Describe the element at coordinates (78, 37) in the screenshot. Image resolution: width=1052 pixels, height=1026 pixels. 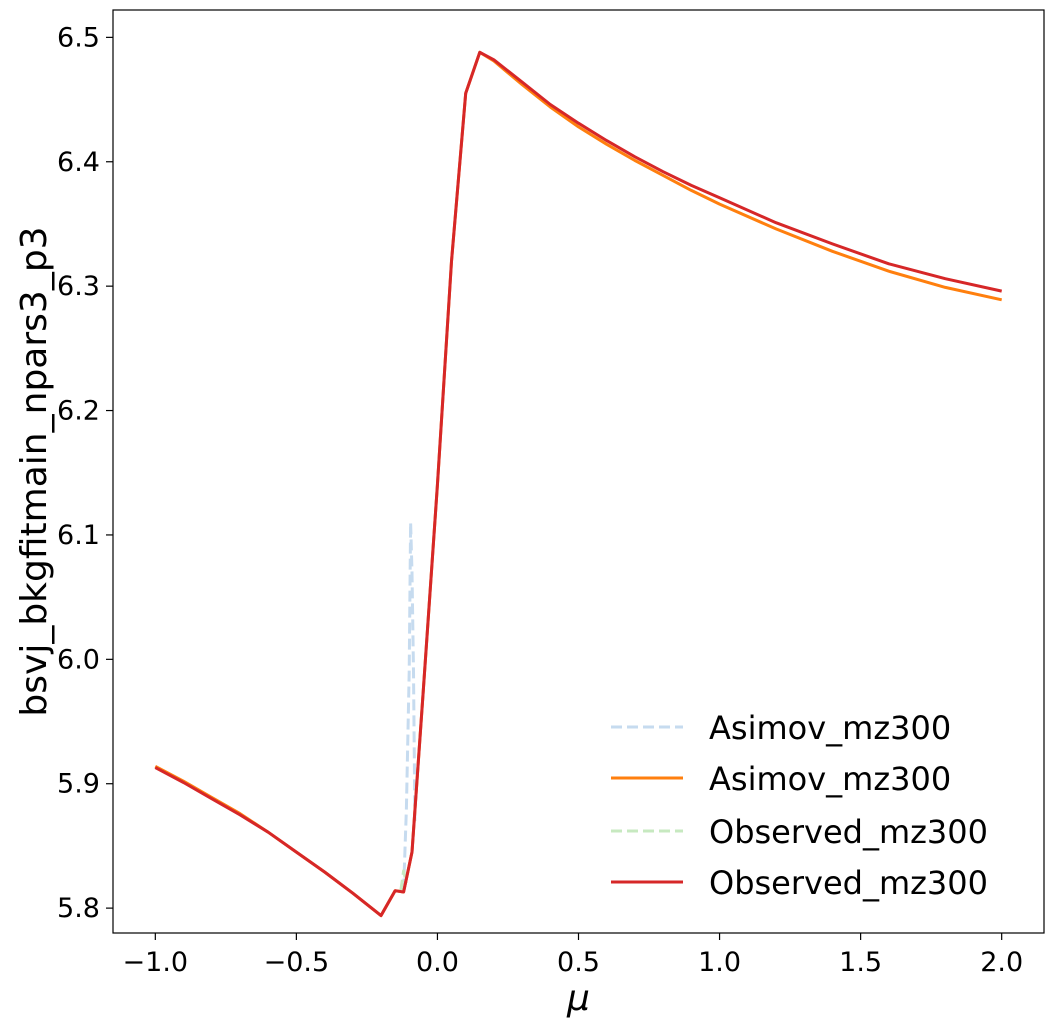
I see `y-tick-label: 6.5` at that location.